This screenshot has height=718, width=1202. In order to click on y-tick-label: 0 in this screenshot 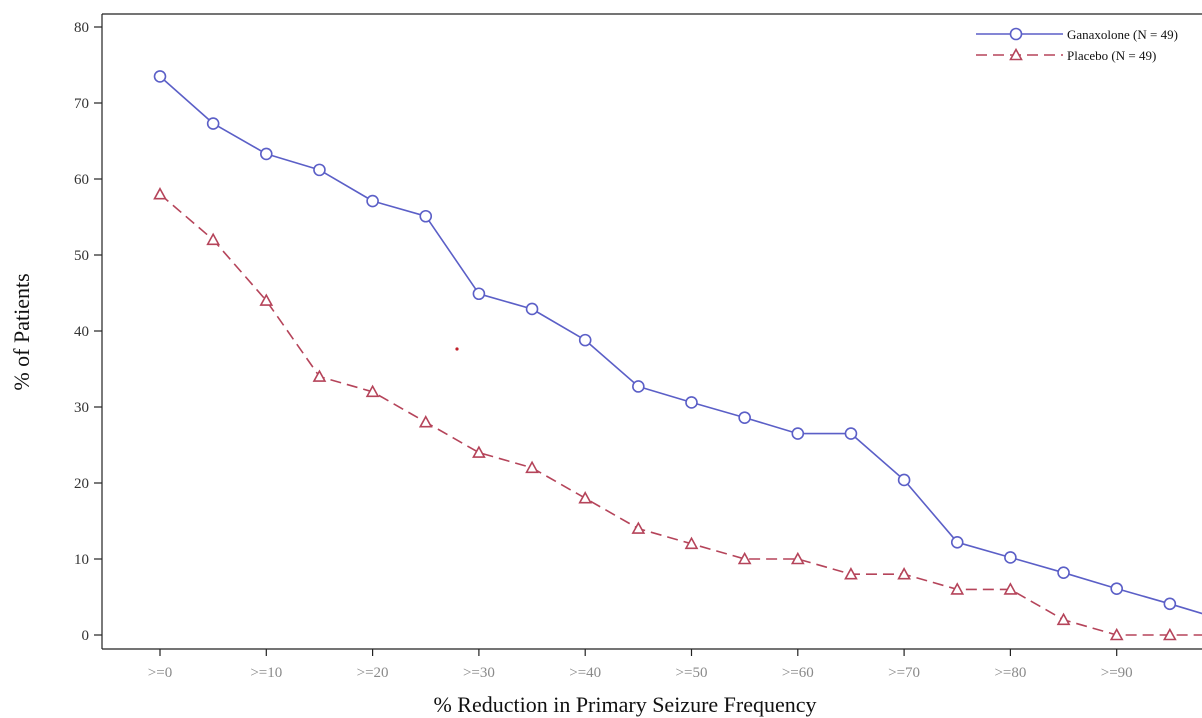, I will do `click(86, 636)`.